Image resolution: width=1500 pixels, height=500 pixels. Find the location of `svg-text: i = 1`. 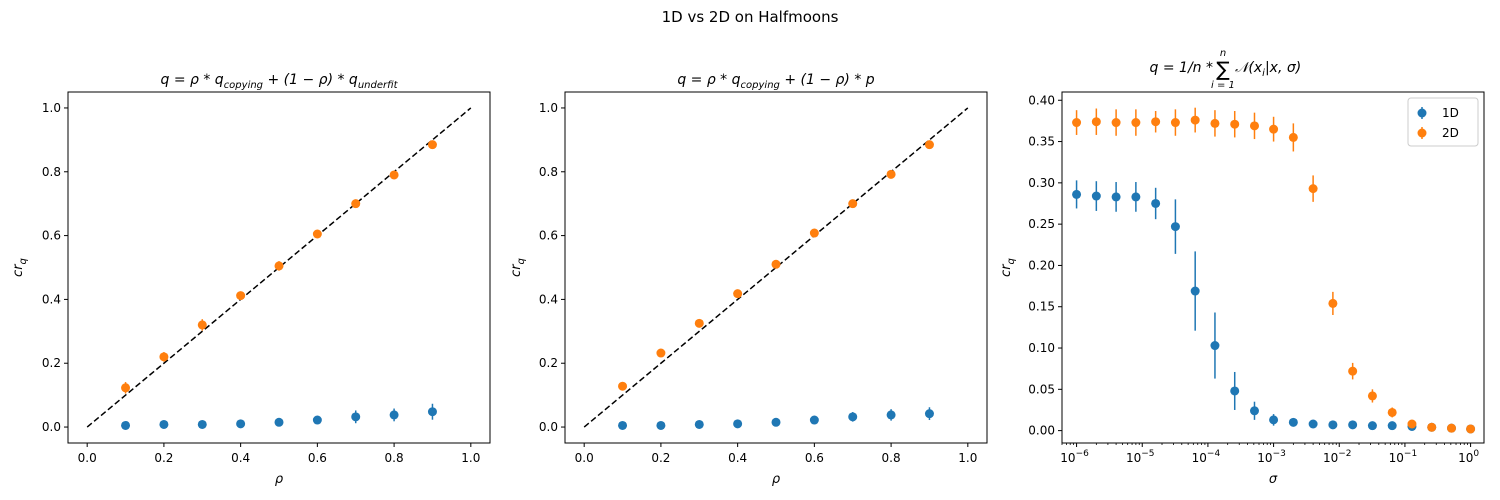

svg-text: i = 1 is located at coordinates (1223, 85).